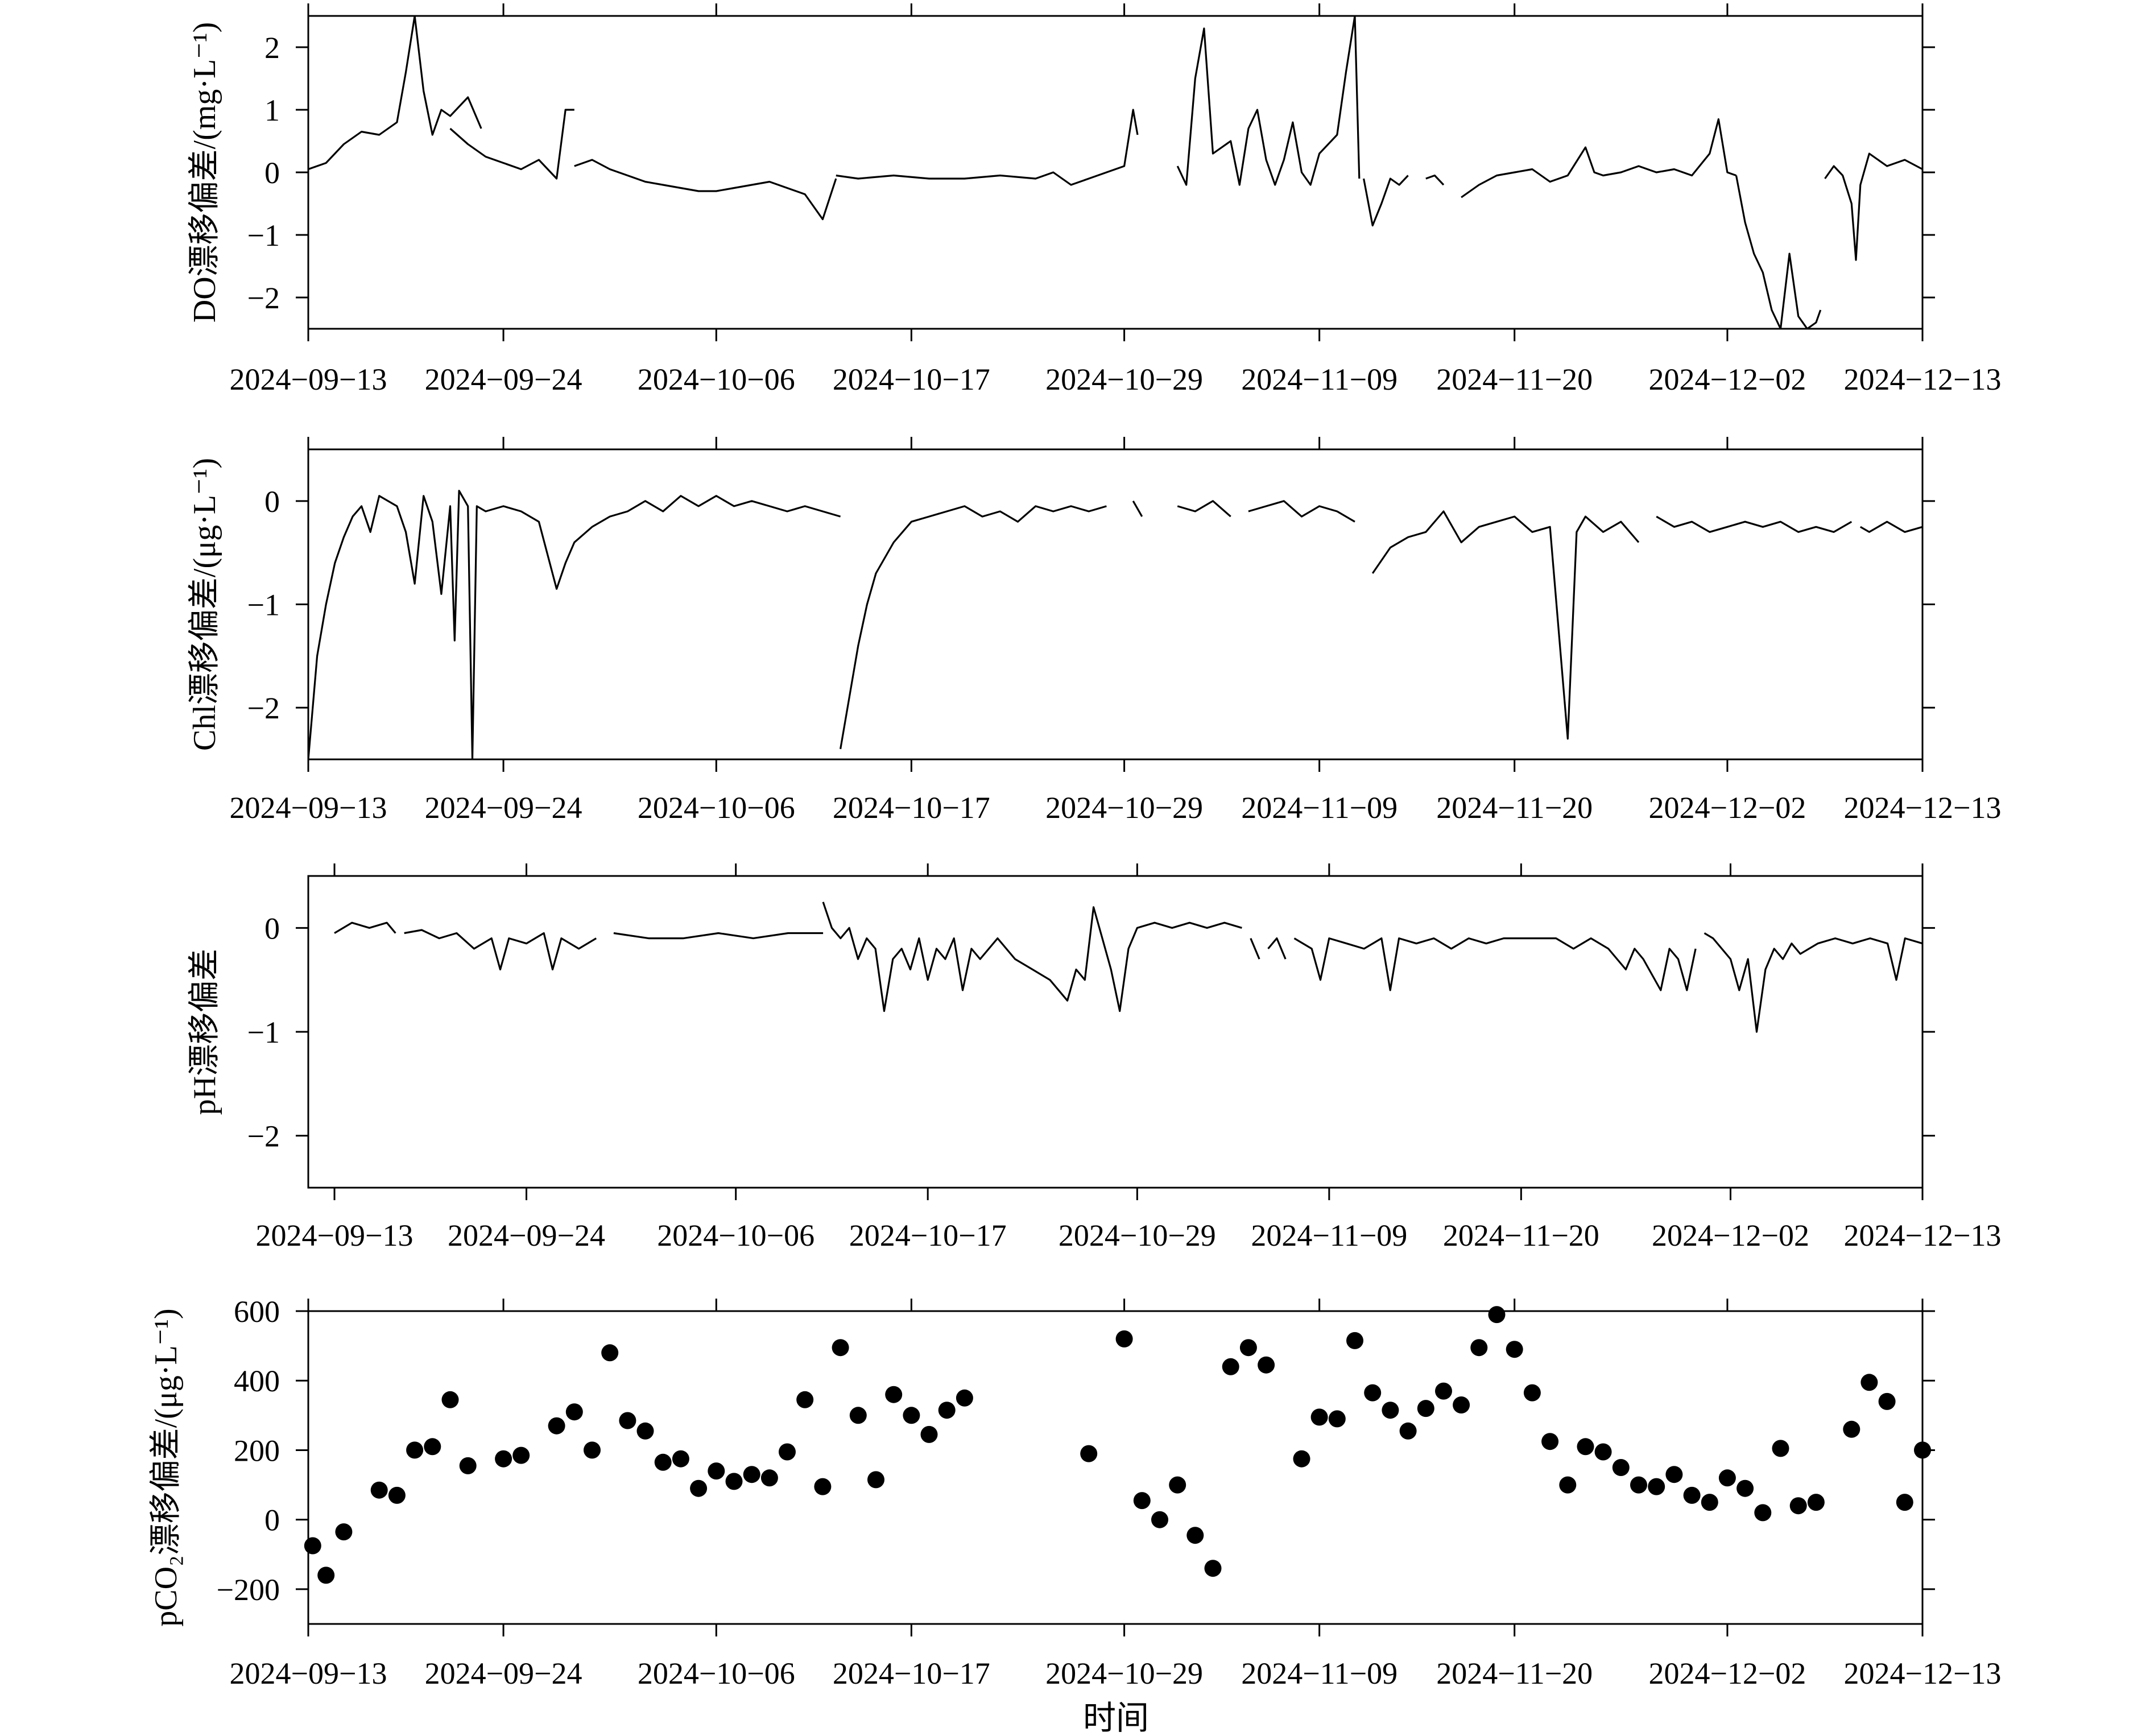  I want to click on plot-frame, so click(1115, 1032).